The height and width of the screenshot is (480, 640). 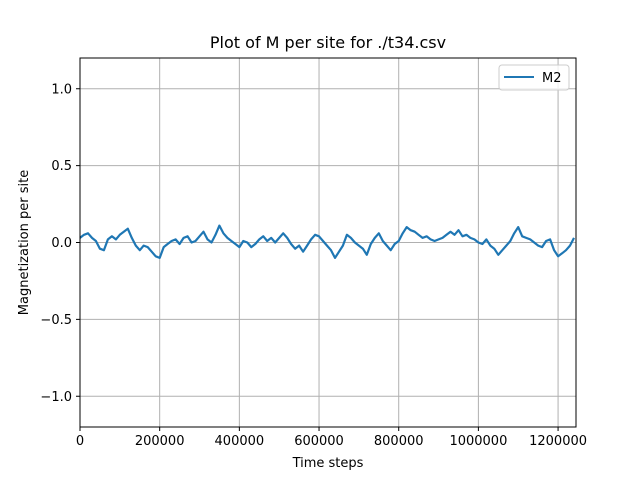 I want to click on series-layer, so click(x=327, y=241).